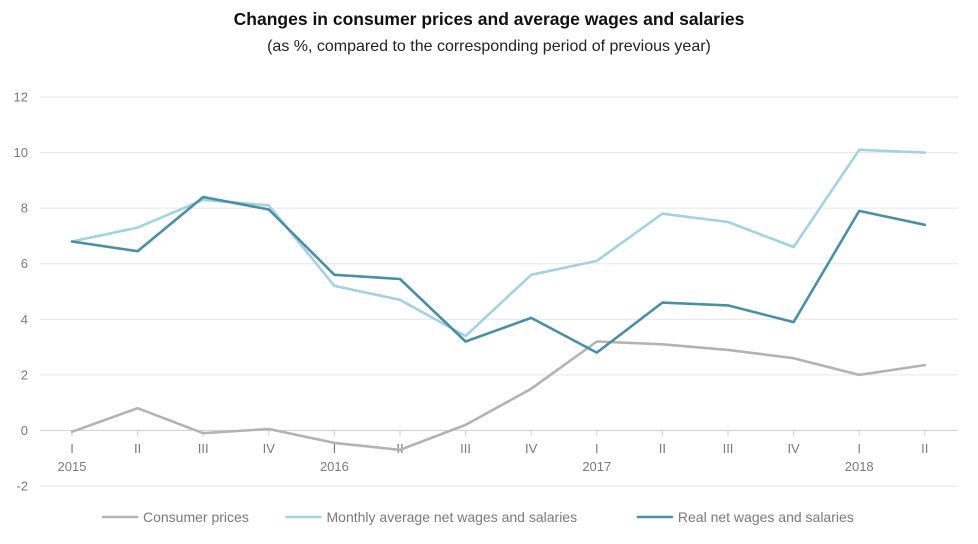  I want to click on legend-label: Consumer prices, so click(196, 517).